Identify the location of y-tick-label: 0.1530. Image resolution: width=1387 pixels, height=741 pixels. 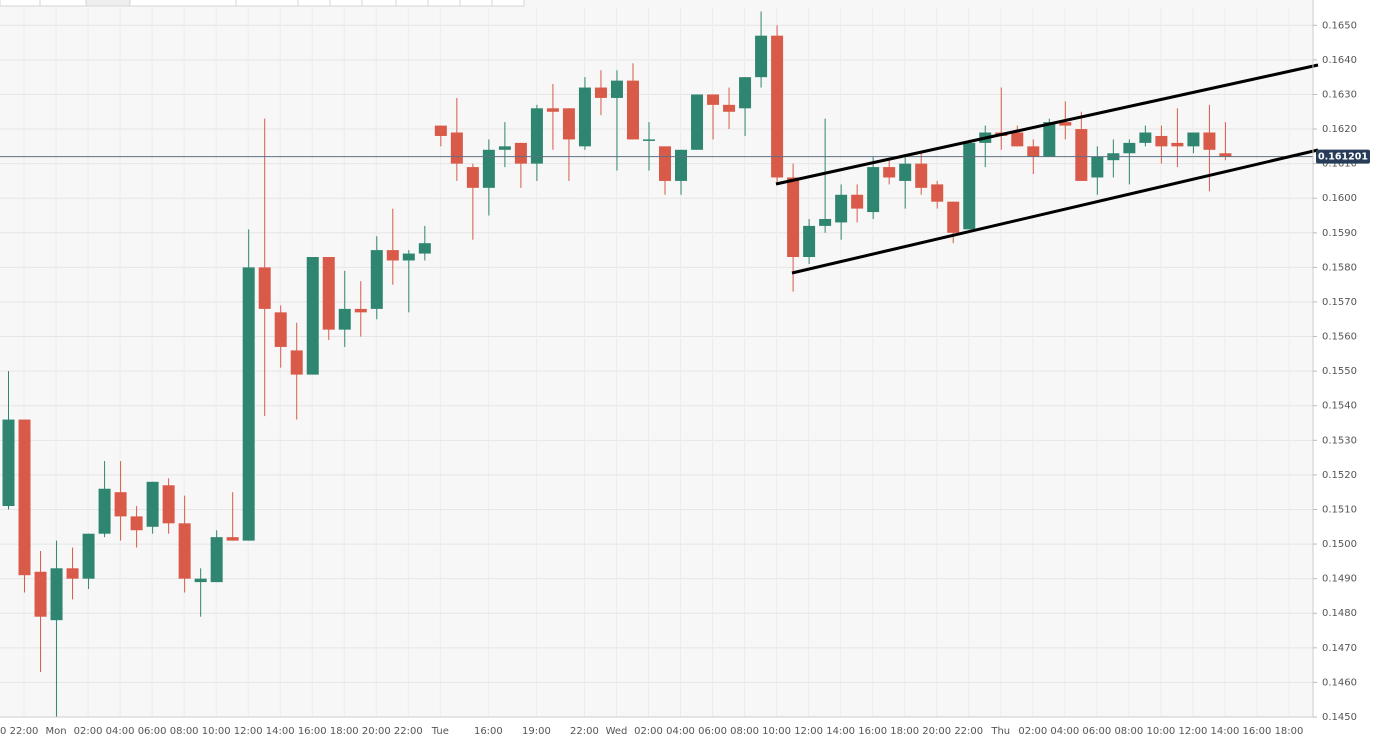
(1339, 440).